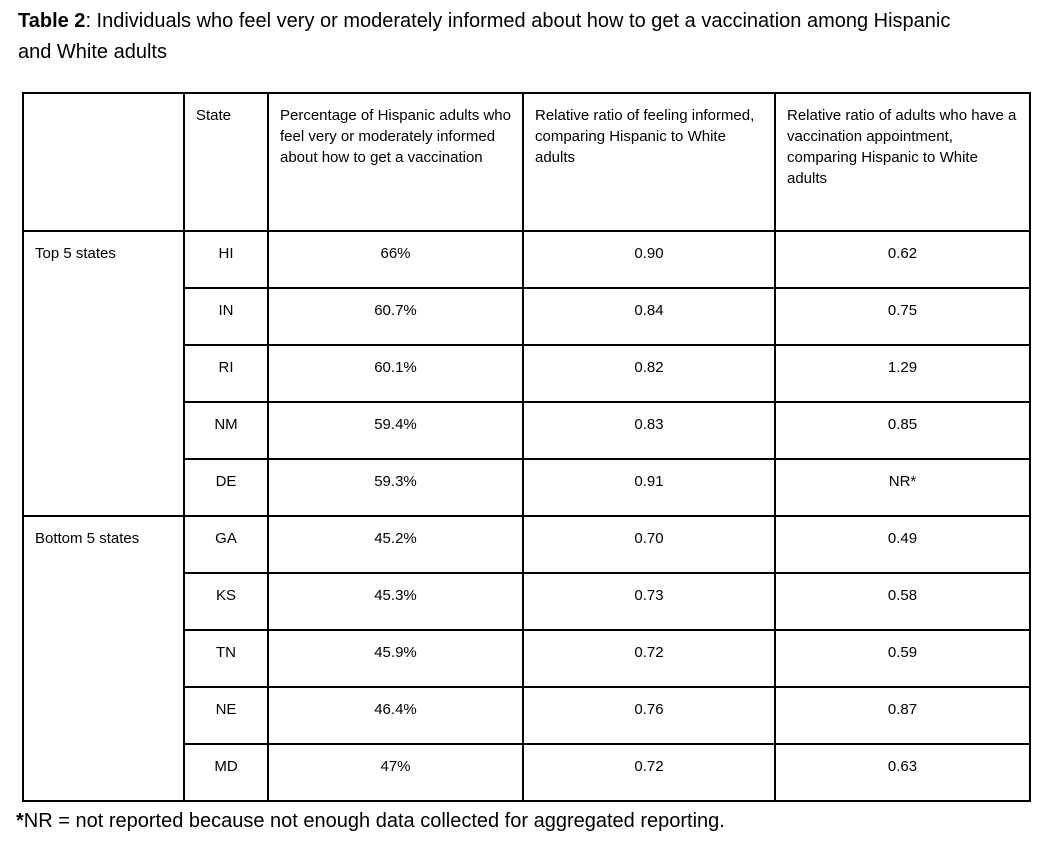 The image size is (1063, 864). I want to click on state-cell: NE, so click(226, 715).